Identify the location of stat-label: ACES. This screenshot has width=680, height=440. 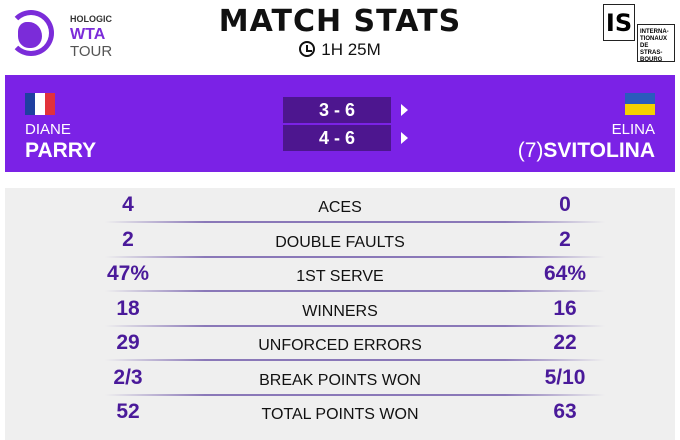
(340, 207).